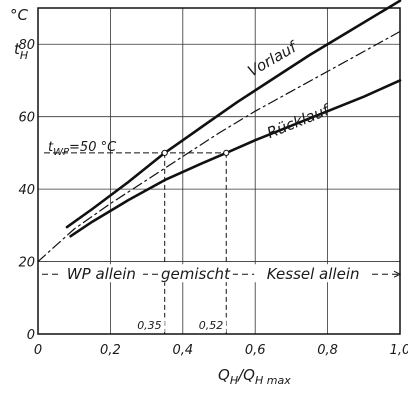  What do you see at coordinates (397, 274) in the screenshot?
I see `band-arrow-end` at bounding box center [397, 274].